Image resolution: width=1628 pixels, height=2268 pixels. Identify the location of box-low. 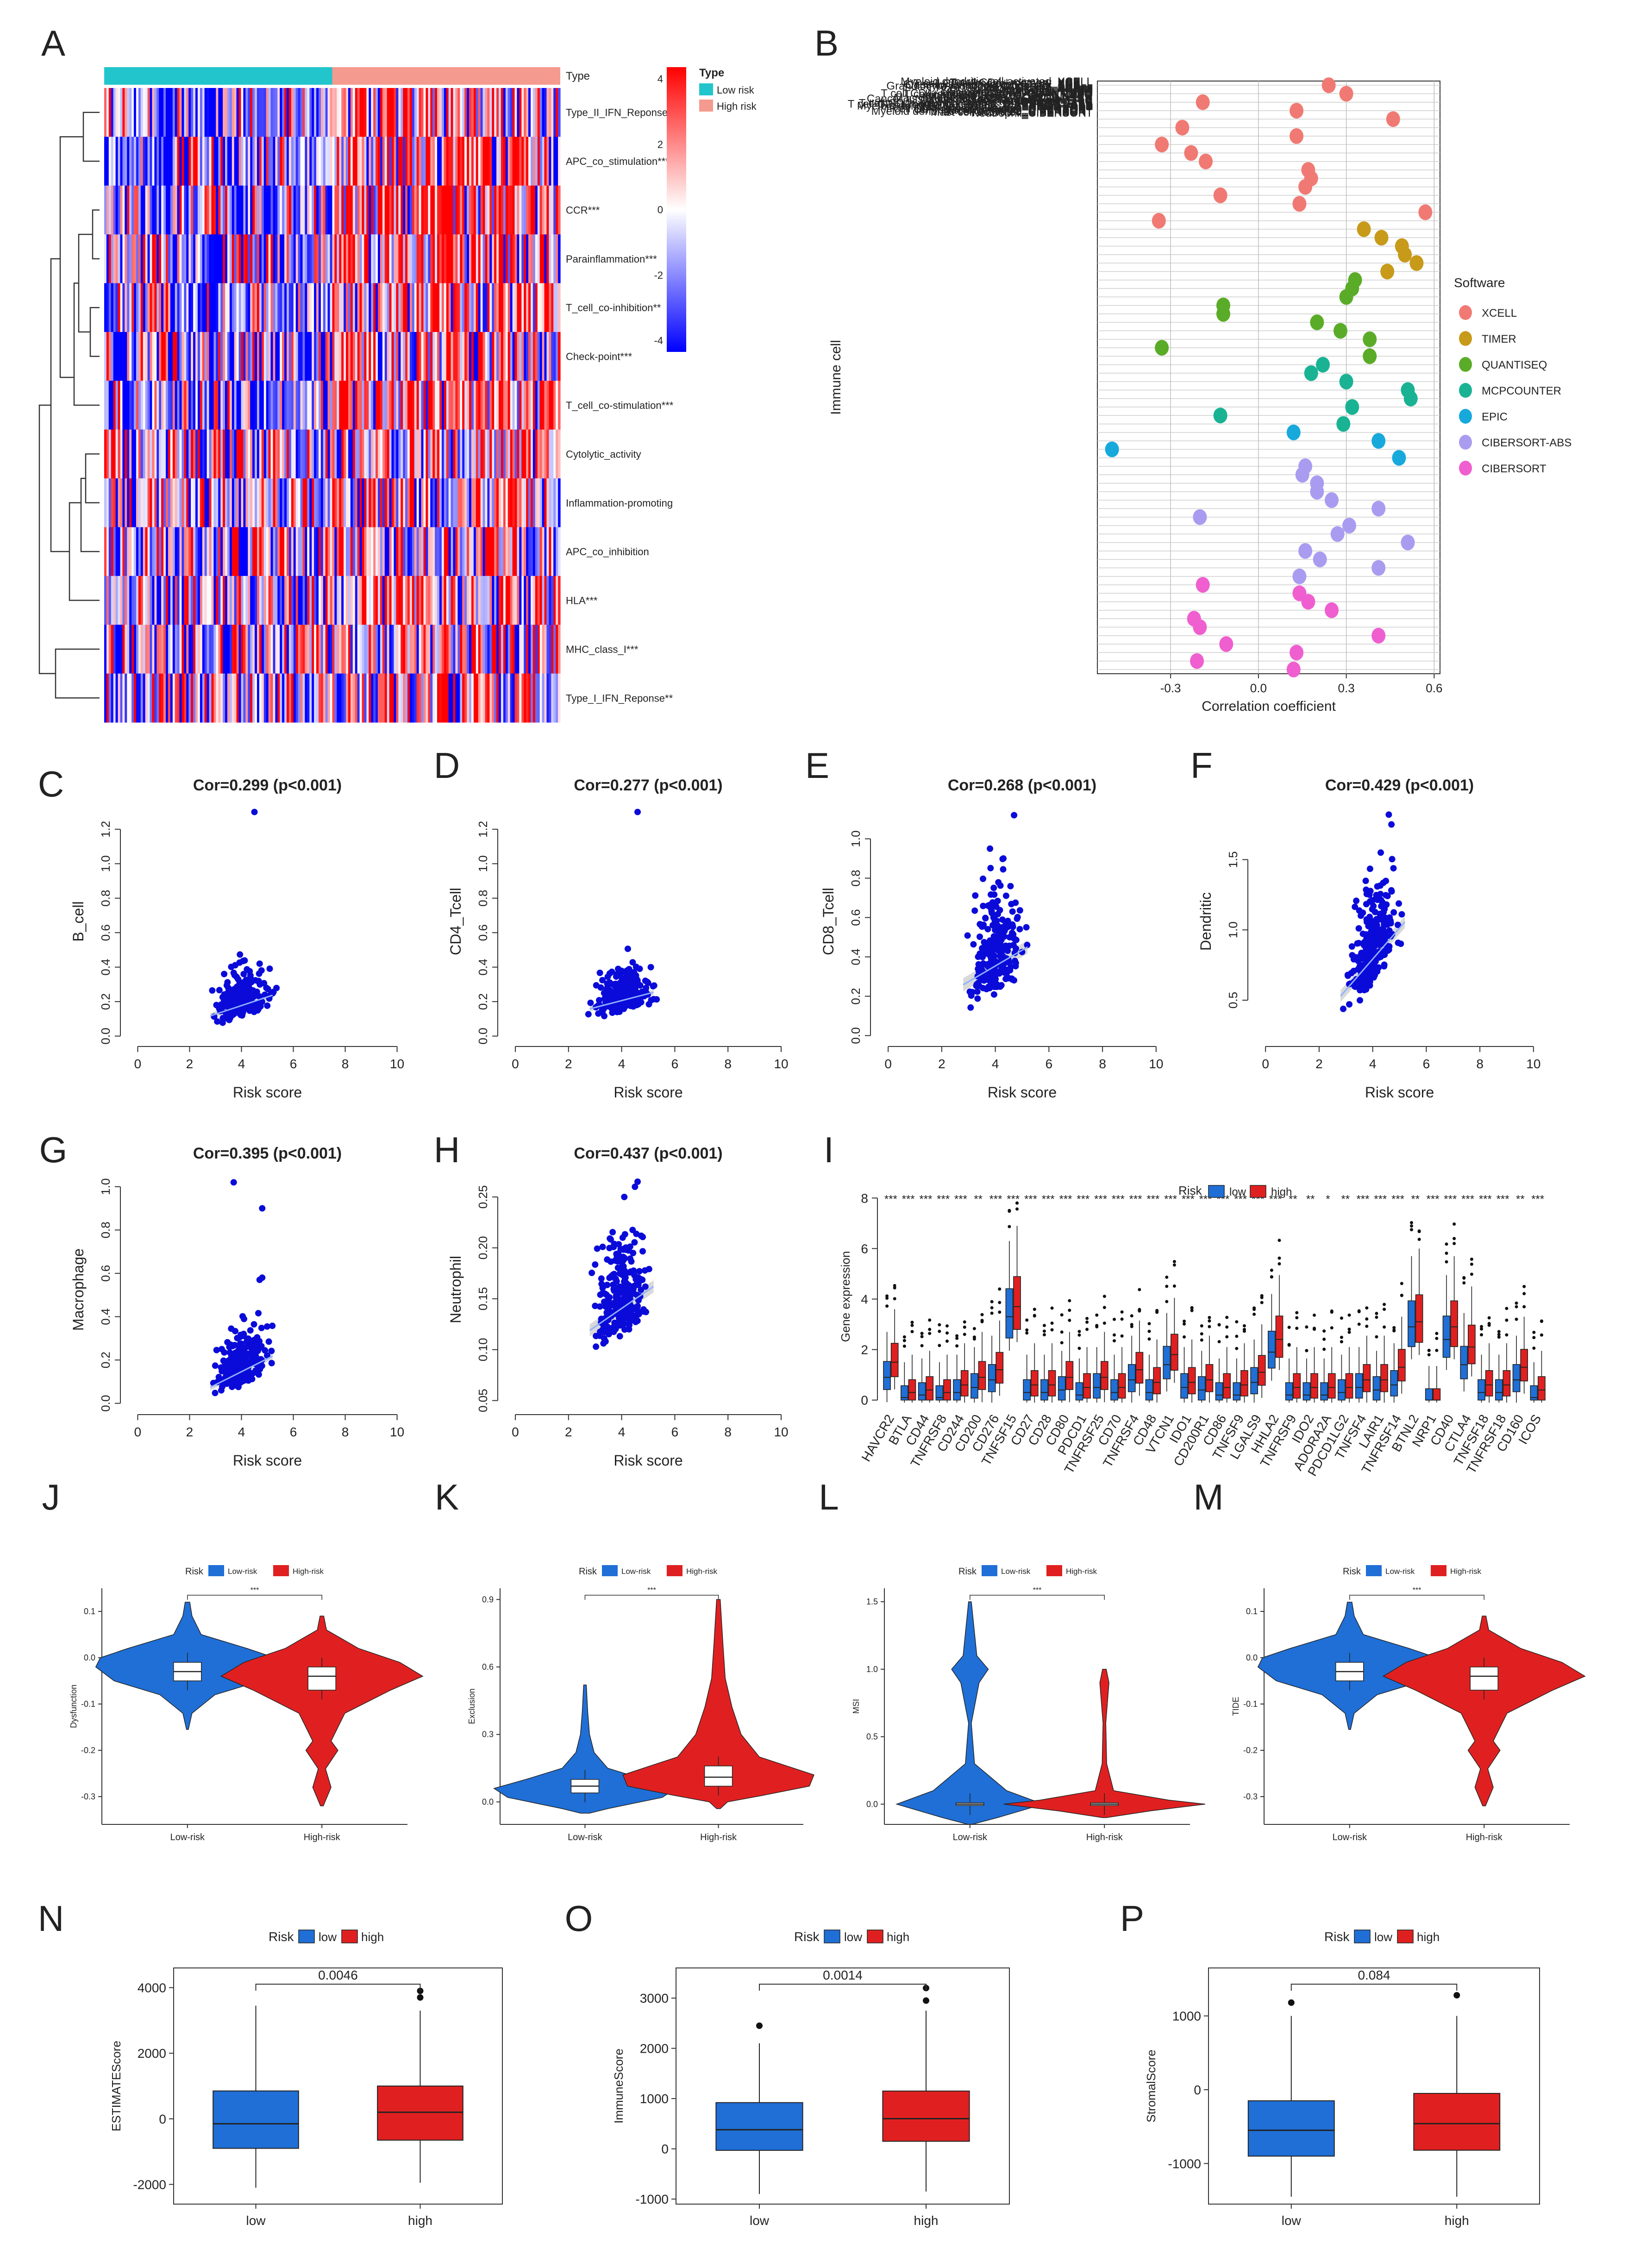
(887, 1376).